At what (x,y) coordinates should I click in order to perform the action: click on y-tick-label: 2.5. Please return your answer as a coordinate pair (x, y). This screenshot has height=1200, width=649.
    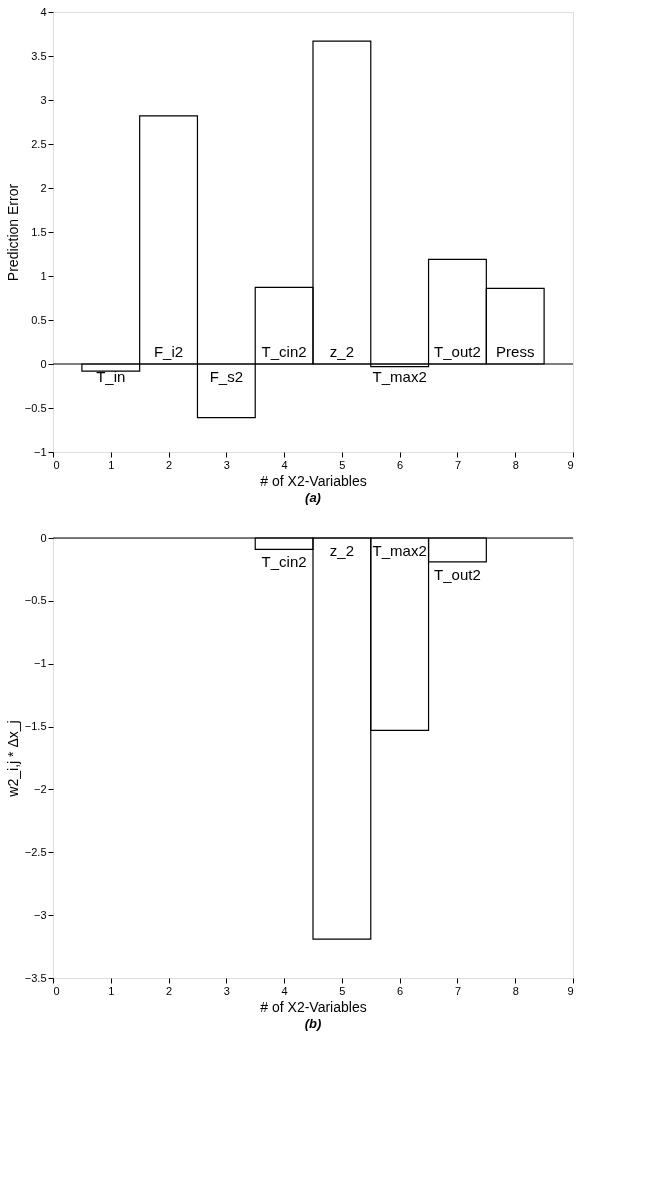
    Looking at the image, I should click on (39, 143).